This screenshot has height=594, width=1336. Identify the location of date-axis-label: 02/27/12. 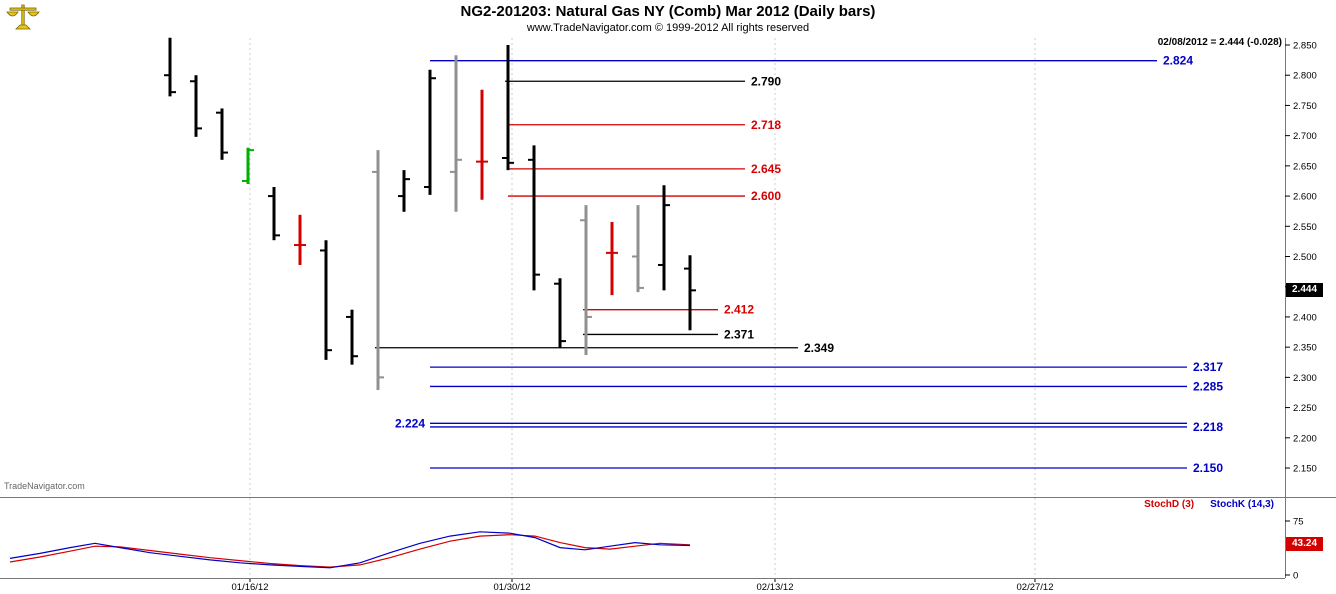
(1035, 587).